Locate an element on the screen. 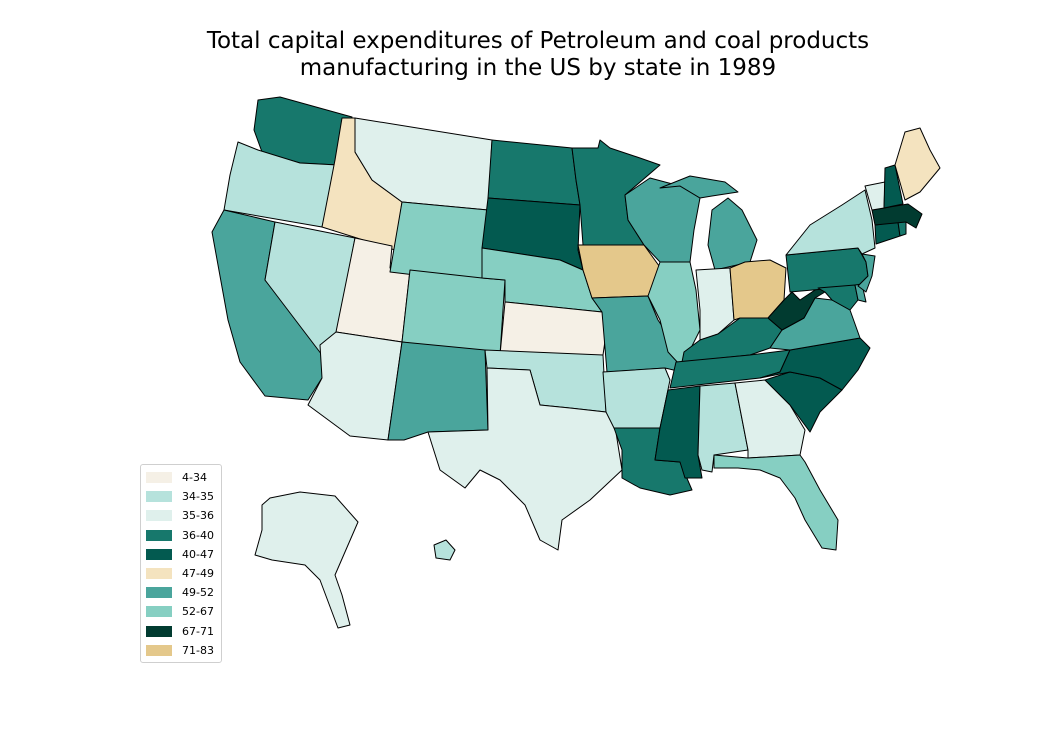 The image size is (1050, 750). legend-item: 35-36 is located at coordinates (181, 515).